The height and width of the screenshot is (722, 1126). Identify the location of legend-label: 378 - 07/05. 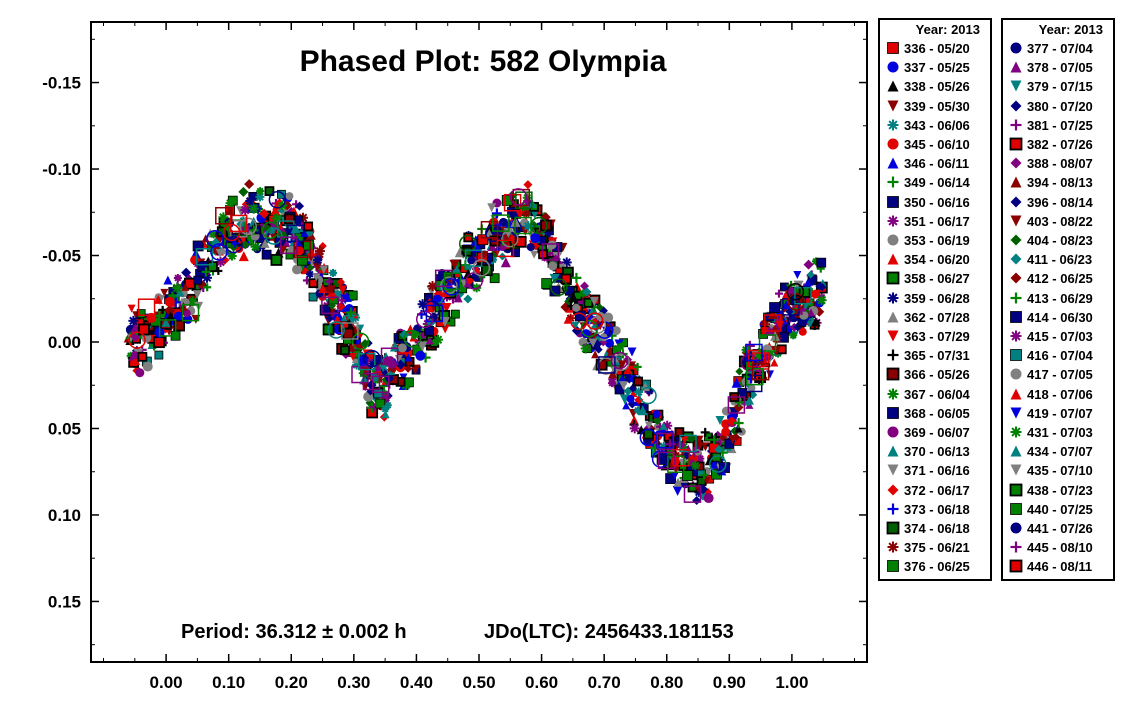
(1060, 68).